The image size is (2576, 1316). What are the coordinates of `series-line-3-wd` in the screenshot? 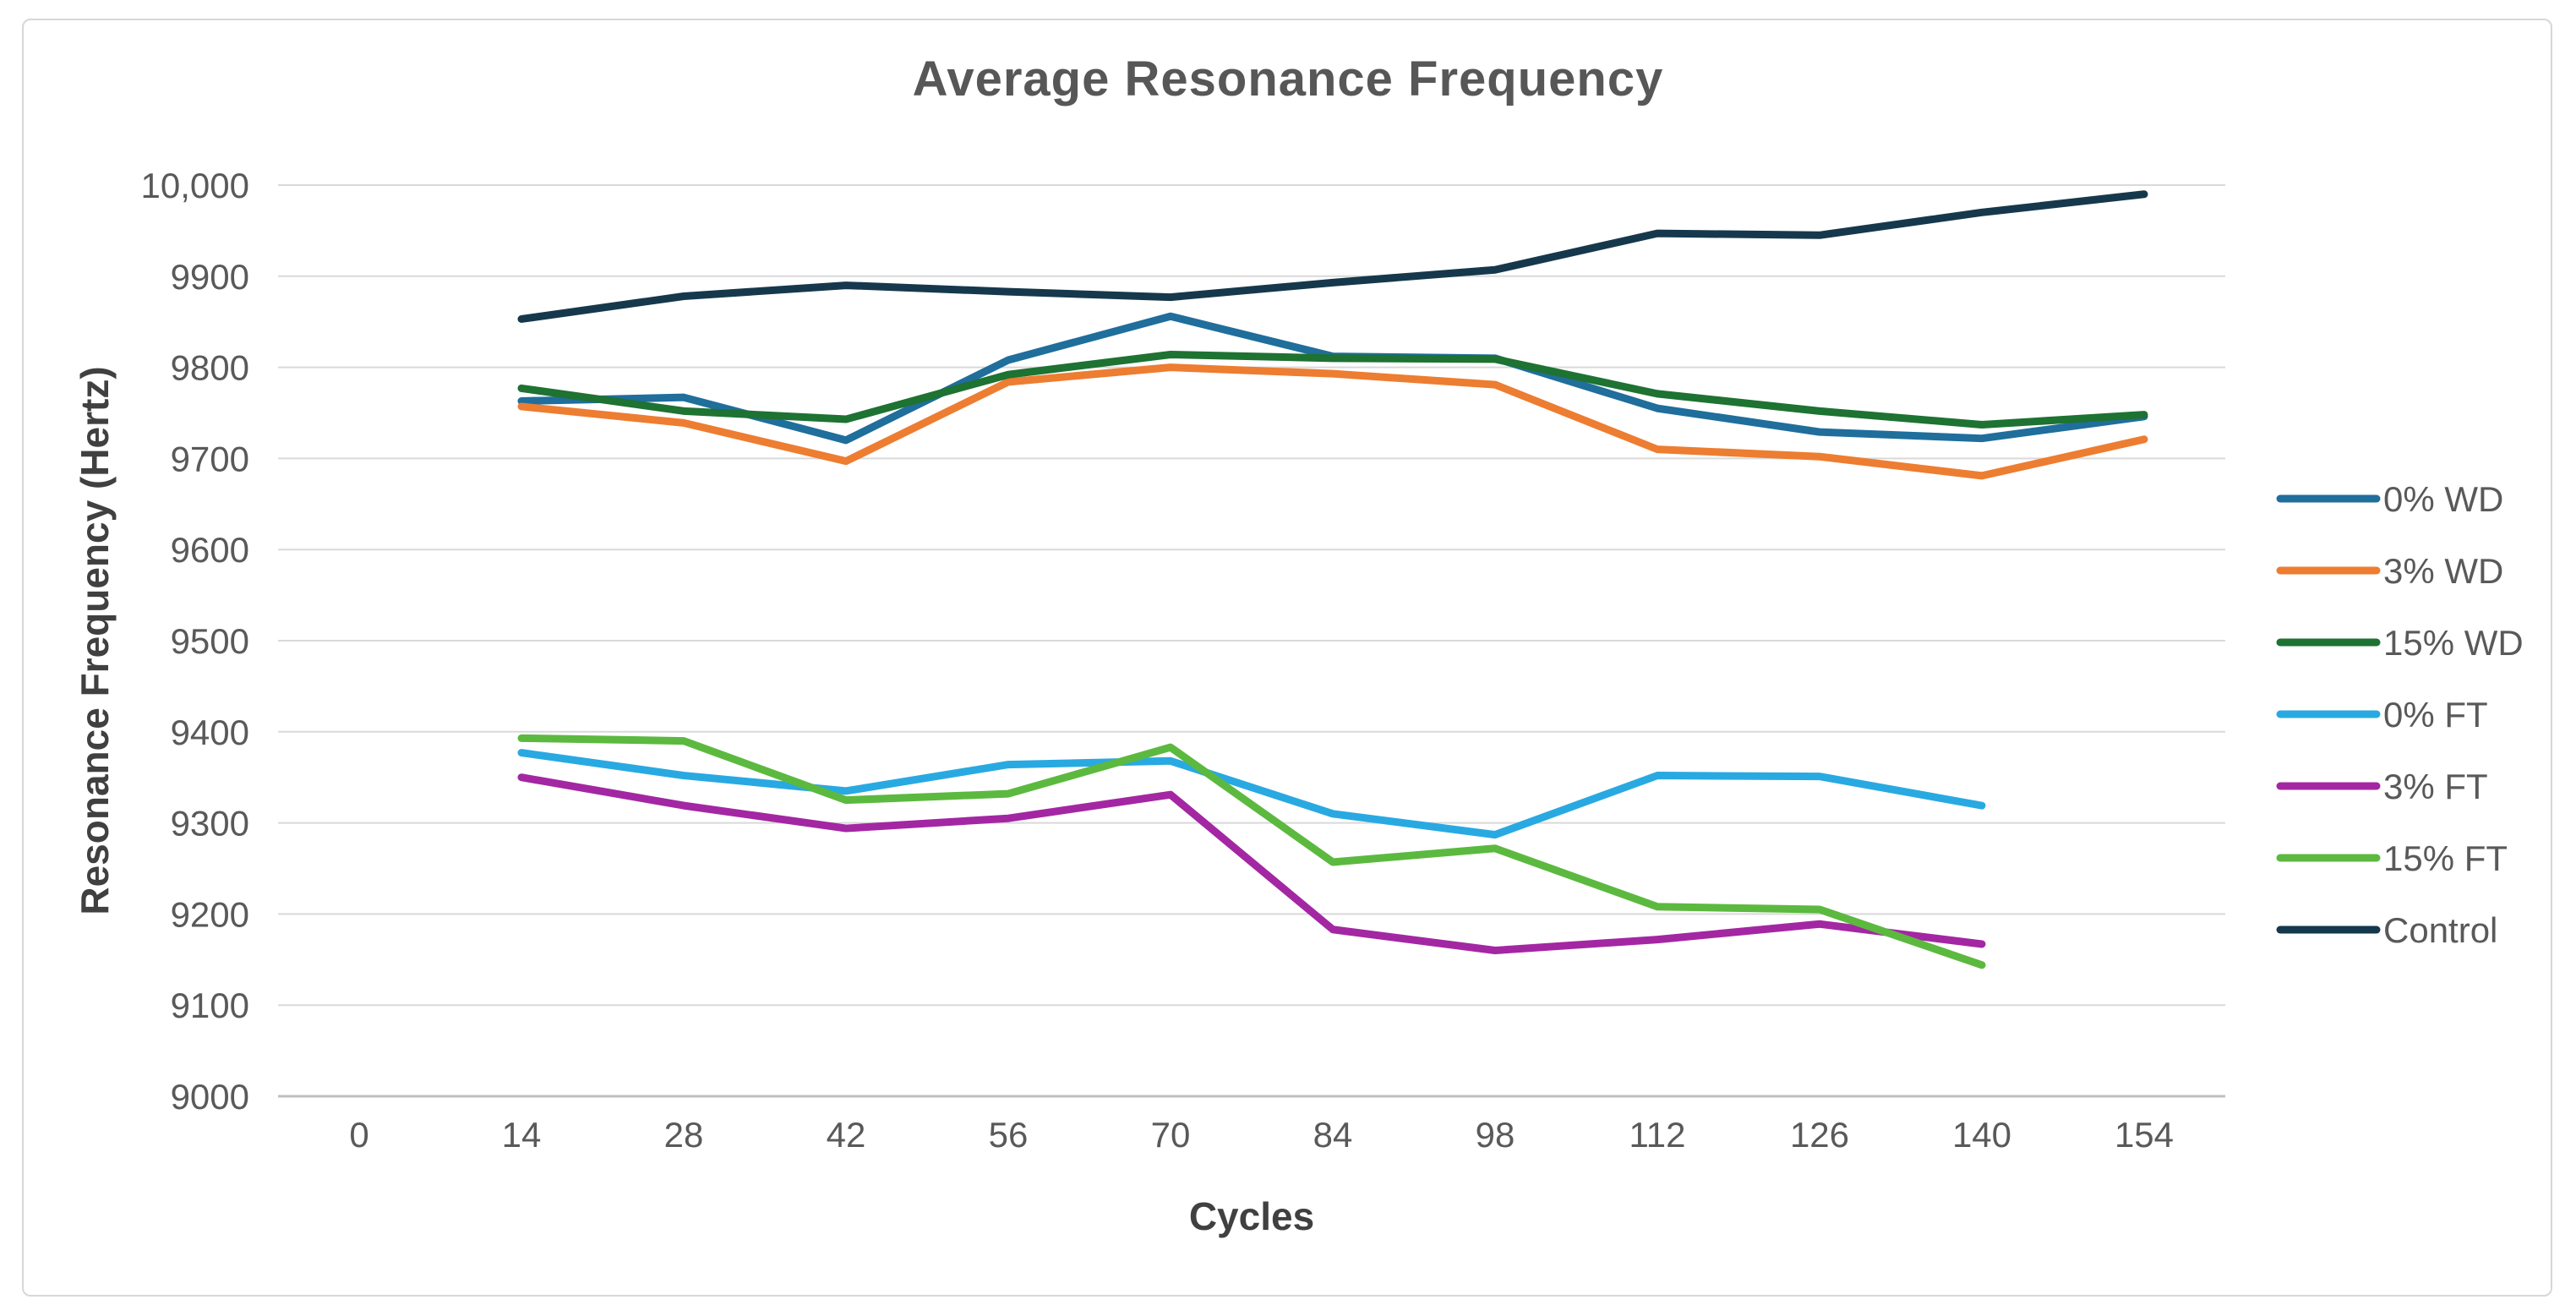 It's located at (1332, 421).